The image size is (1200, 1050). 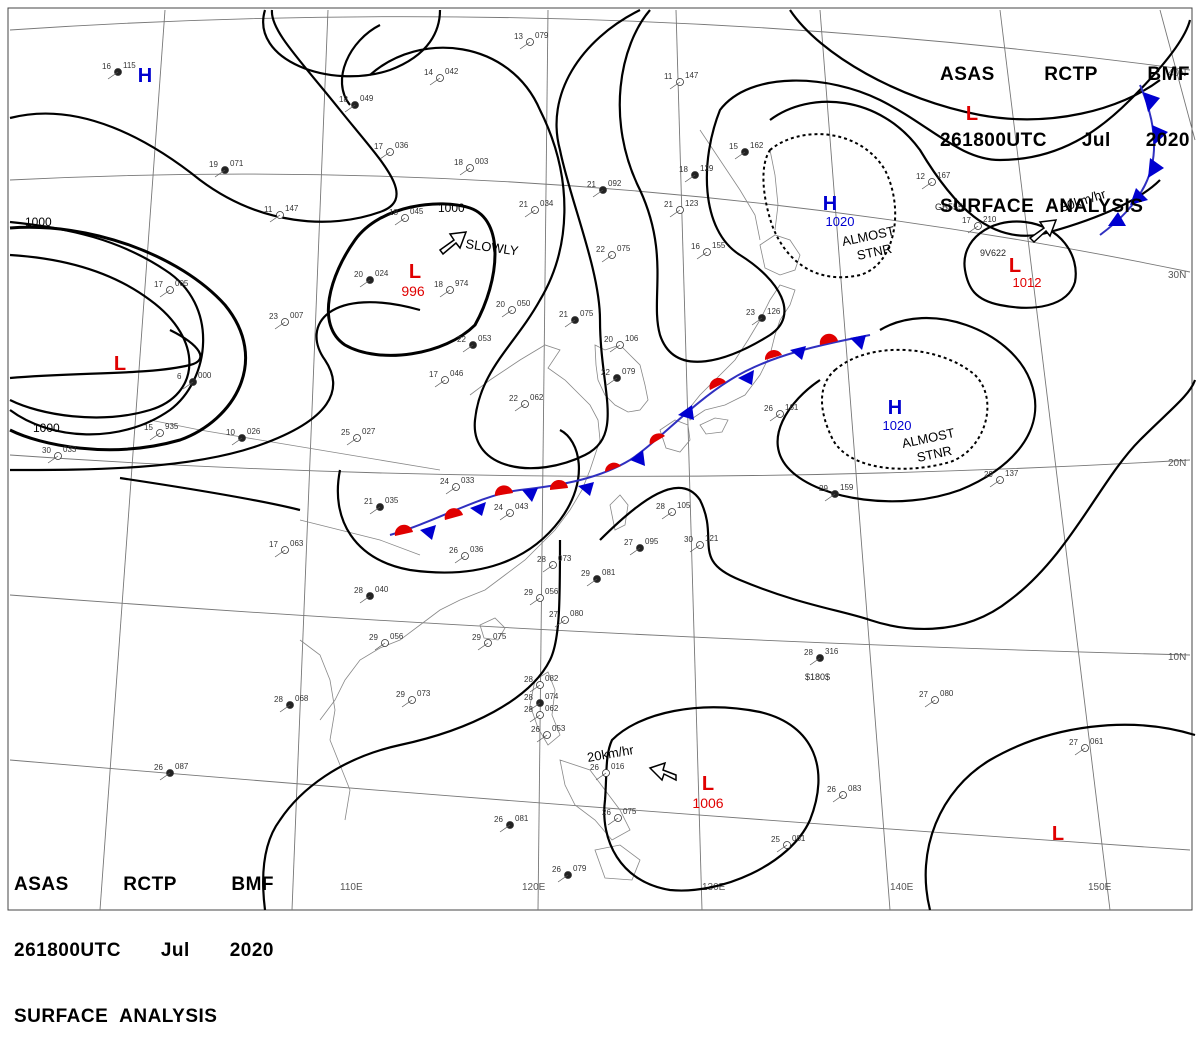 I want to click on lat-label: 40N, so click(x=1177, y=73).